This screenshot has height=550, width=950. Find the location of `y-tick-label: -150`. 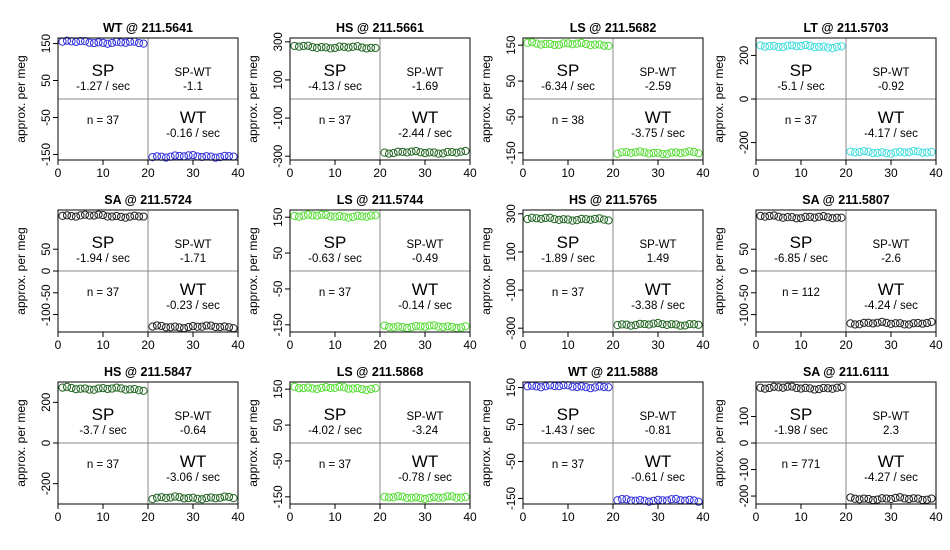

y-tick-label: -150 is located at coordinates (512, 498).